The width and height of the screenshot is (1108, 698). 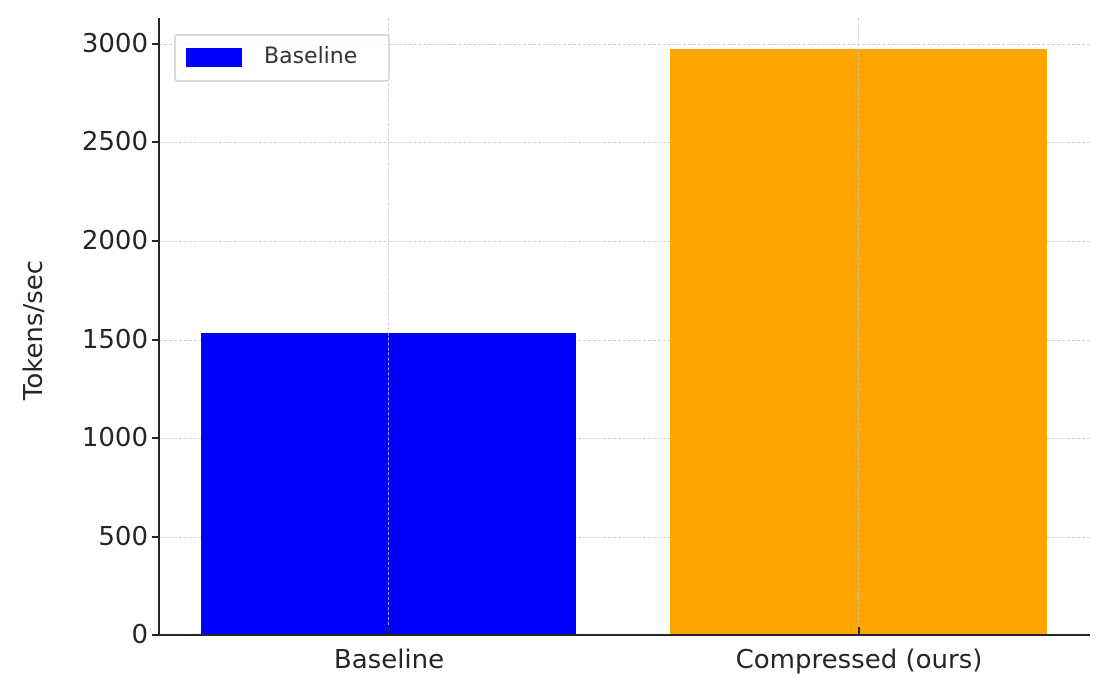 What do you see at coordinates (114, 438) in the screenshot?
I see `y-tick-label: 1000` at bounding box center [114, 438].